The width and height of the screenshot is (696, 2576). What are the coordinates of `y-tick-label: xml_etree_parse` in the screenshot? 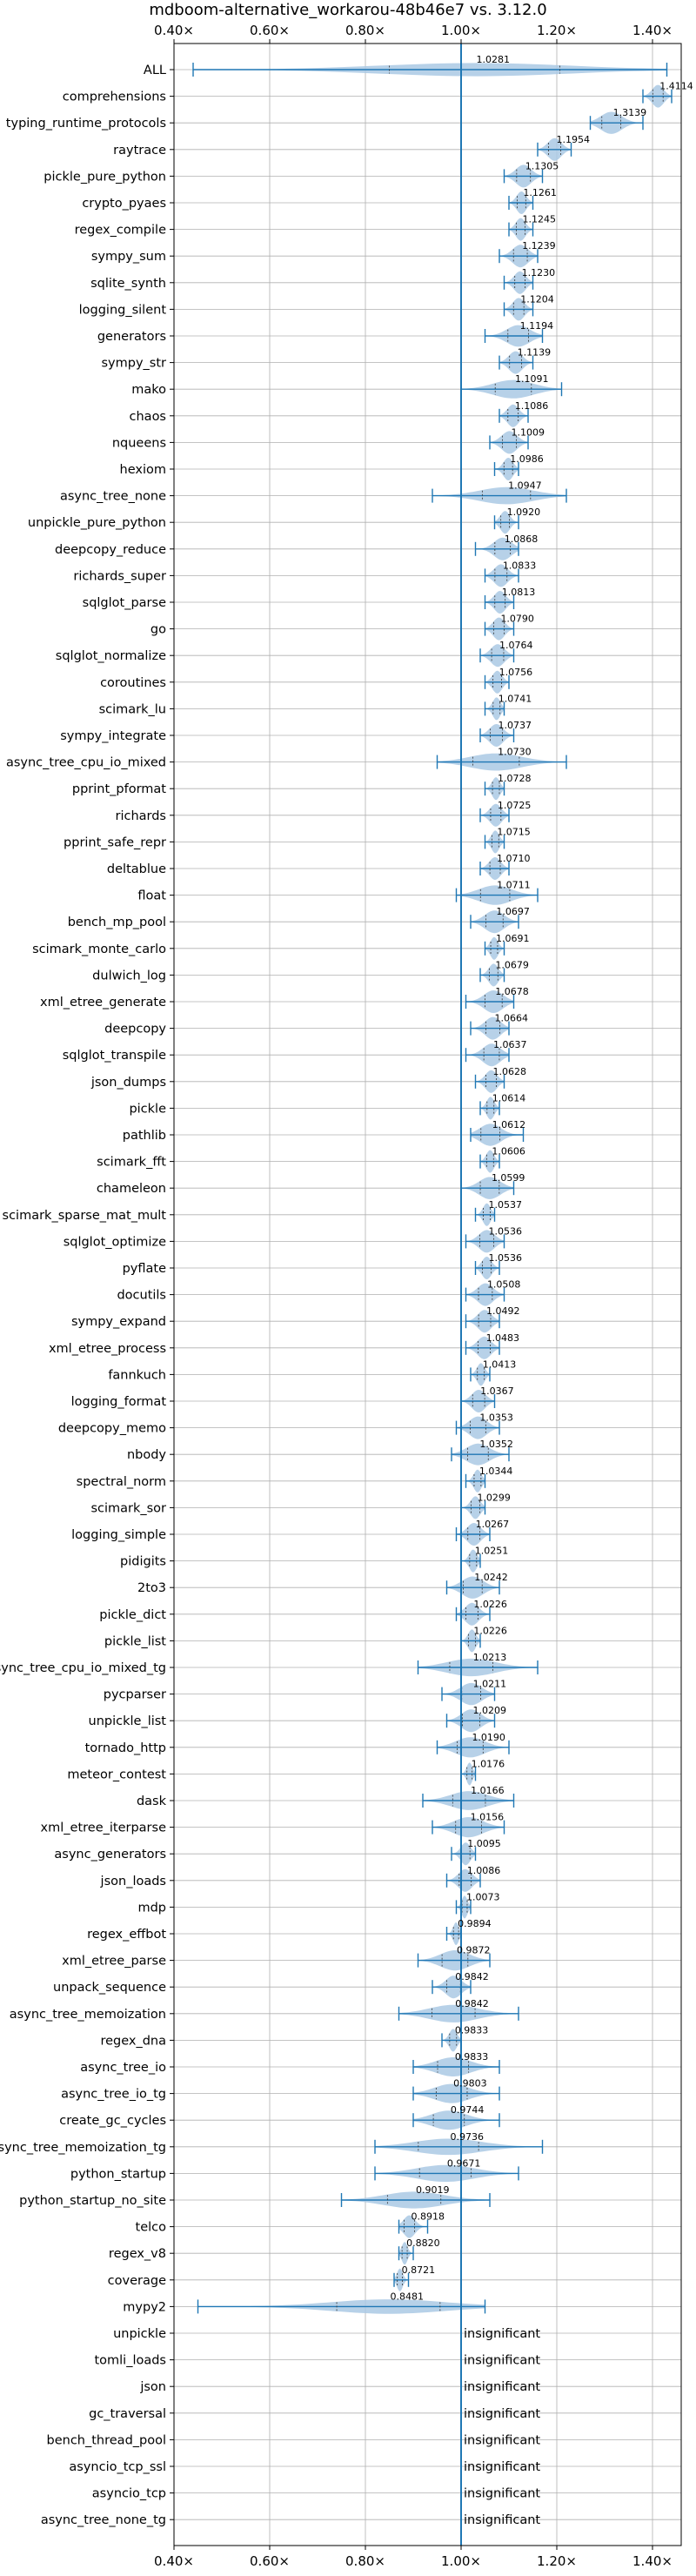 It's located at (114, 1962).